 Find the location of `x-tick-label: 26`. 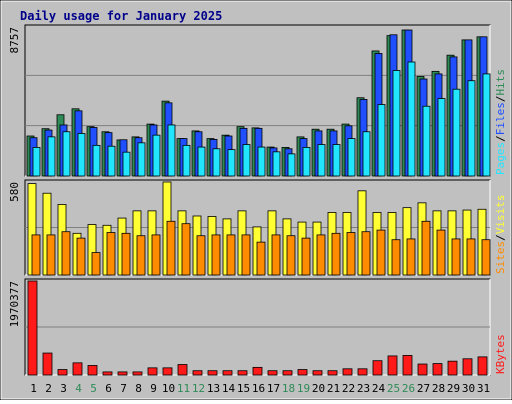

x-tick-label: 26 is located at coordinates (408, 388).